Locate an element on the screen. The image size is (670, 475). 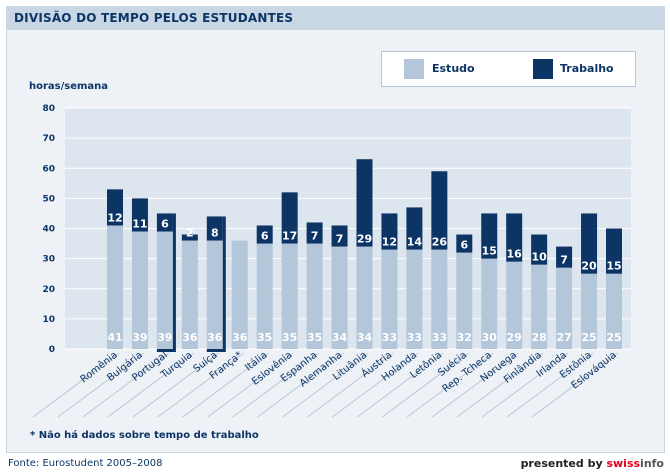
y-tick-label: 50 is located at coordinates (48, 199).